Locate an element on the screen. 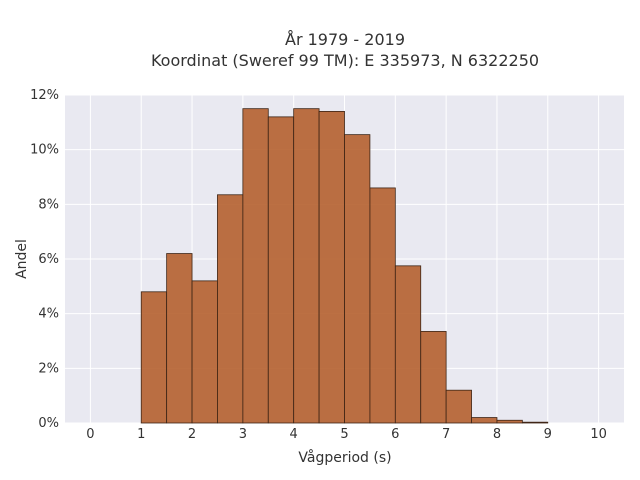 The height and width of the screenshot is (480, 640). y-tick-label: 12% is located at coordinates (44, 95).